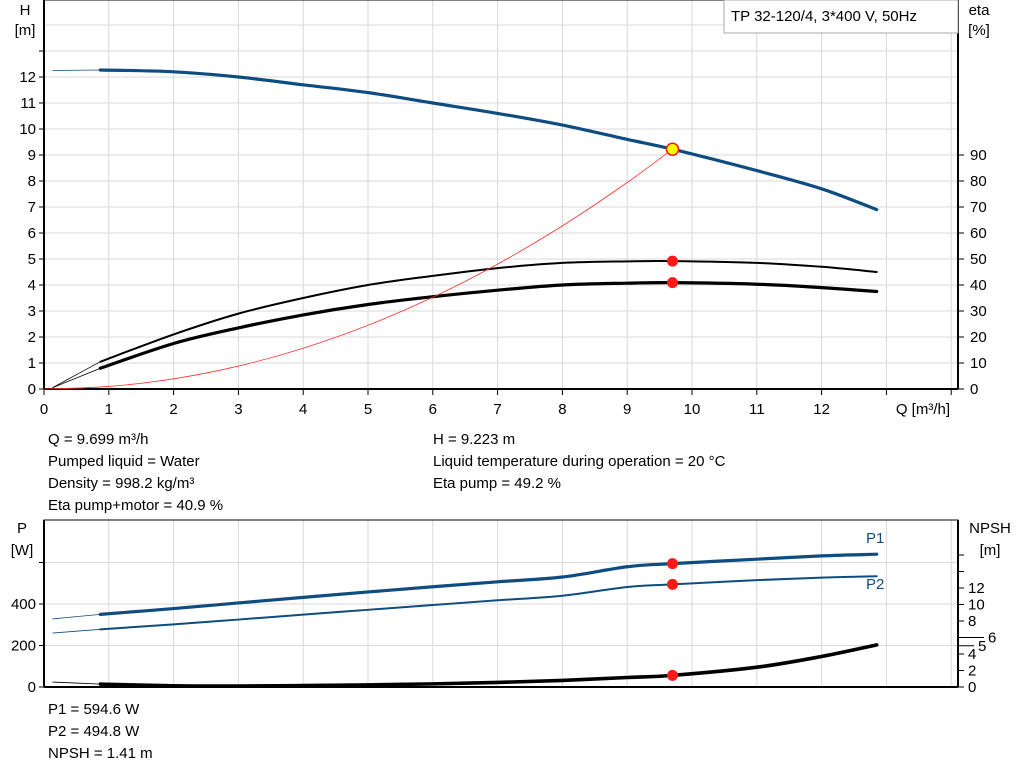  Describe the element at coordinates (22, 550) in the screenshot. I see `p-axis-unit: [W]` at that location.